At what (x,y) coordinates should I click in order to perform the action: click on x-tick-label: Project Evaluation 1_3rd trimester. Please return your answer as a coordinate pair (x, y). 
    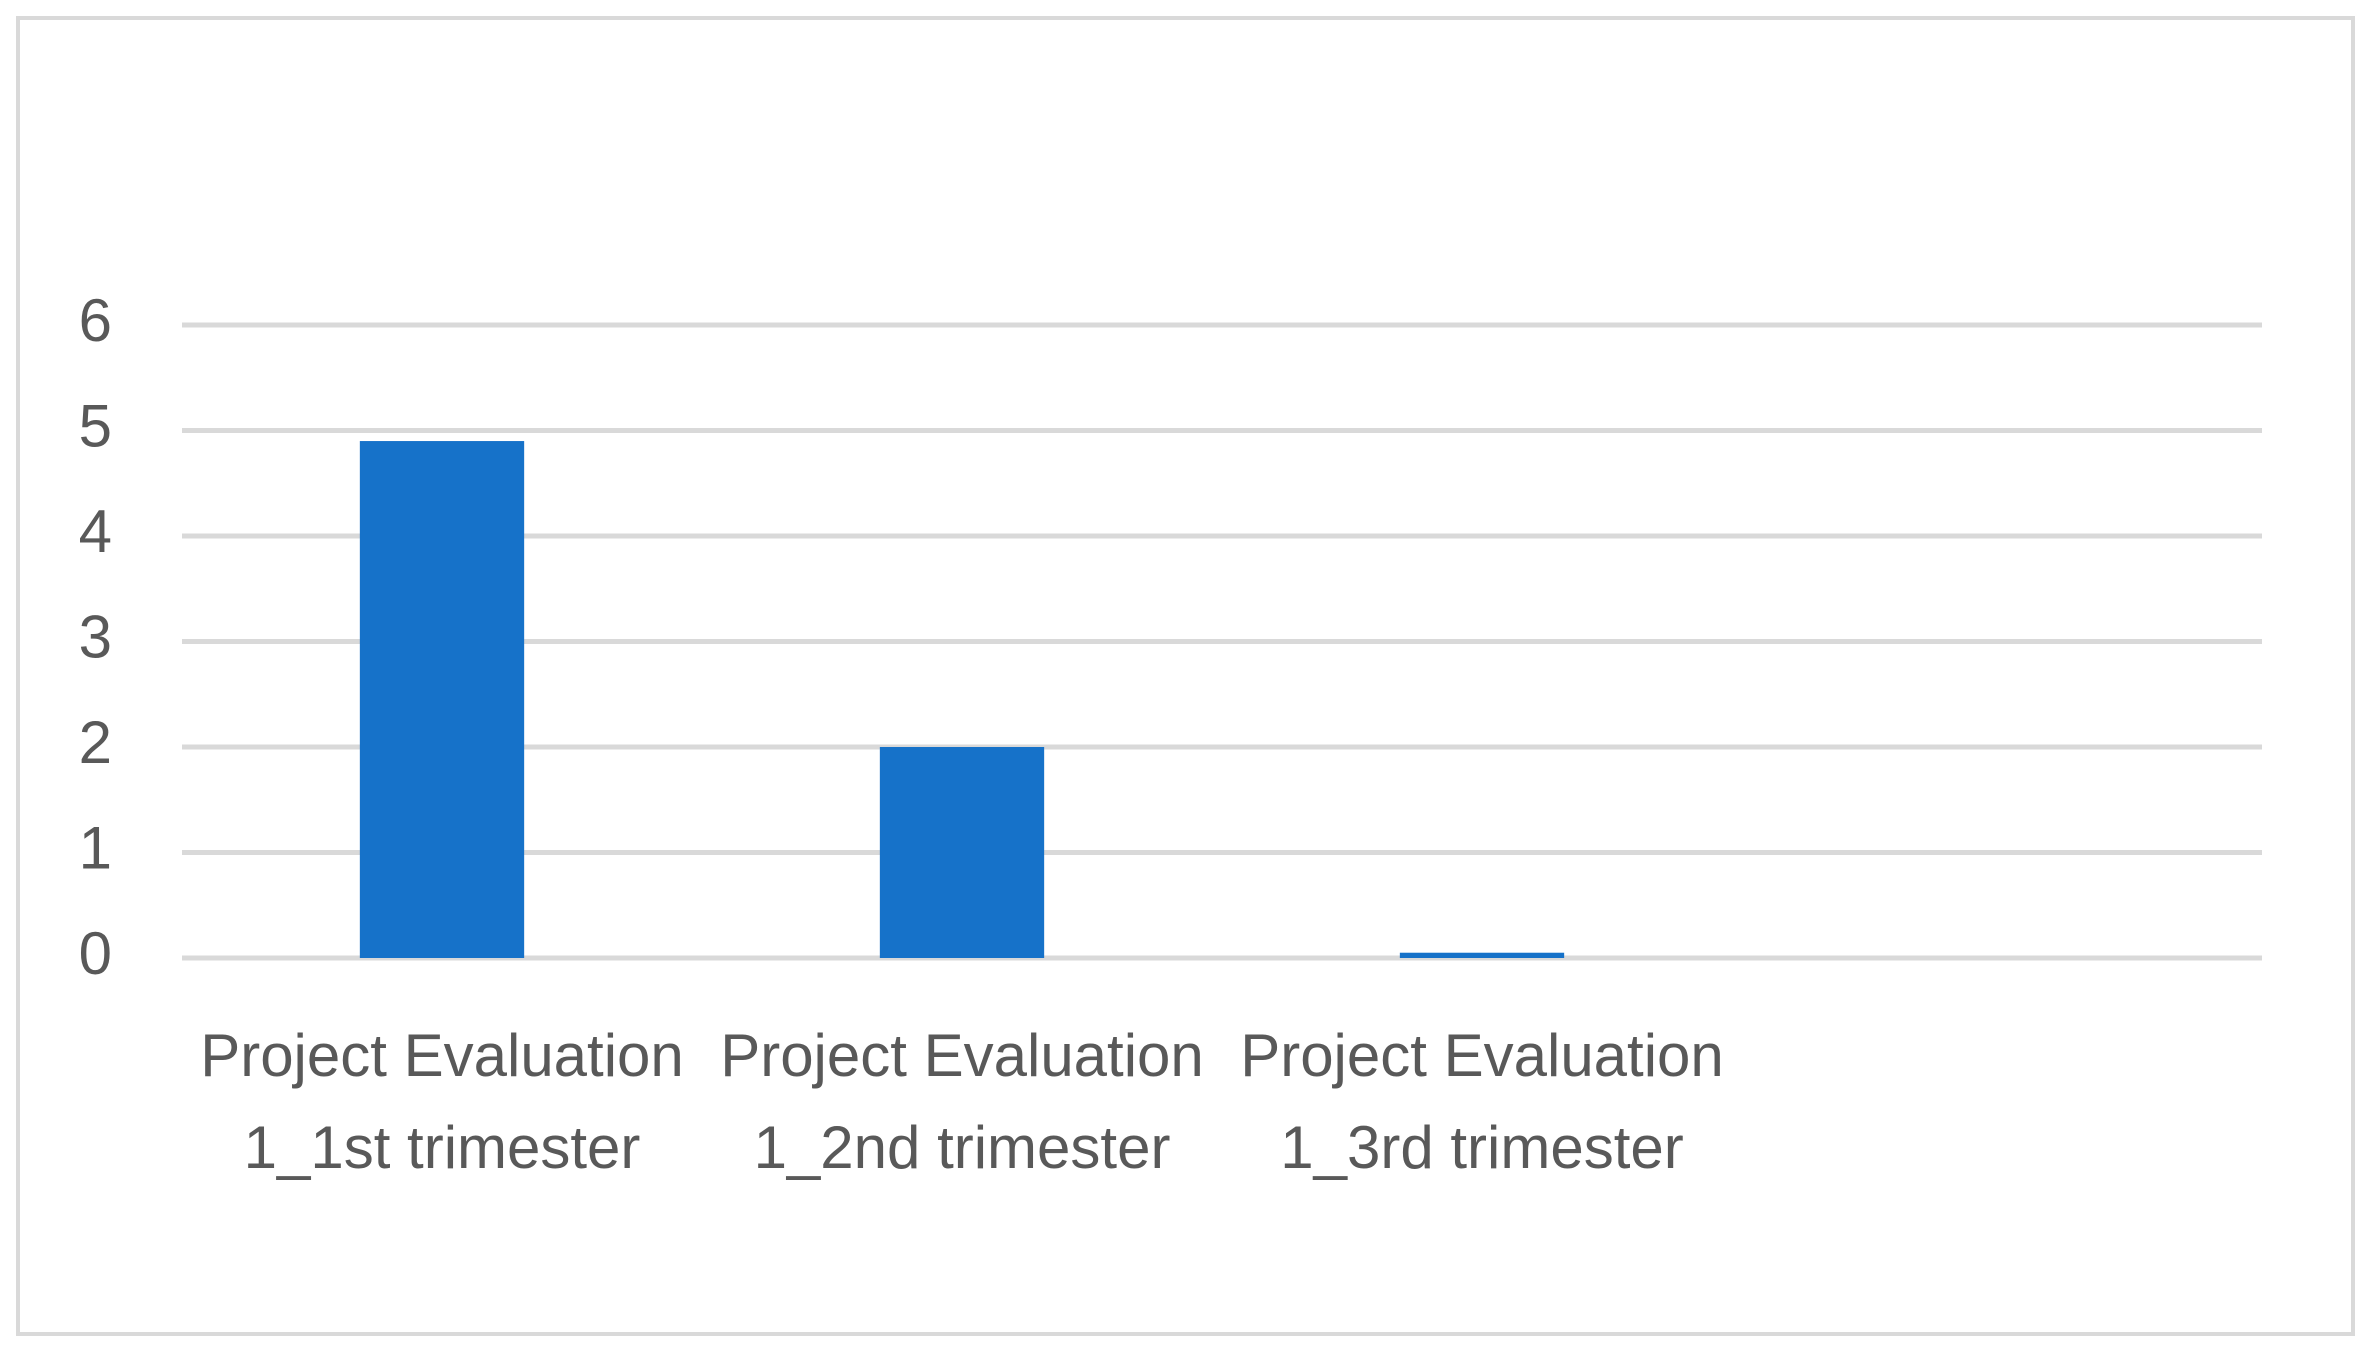
    Looking at the image, I should click on (1482, 1101).